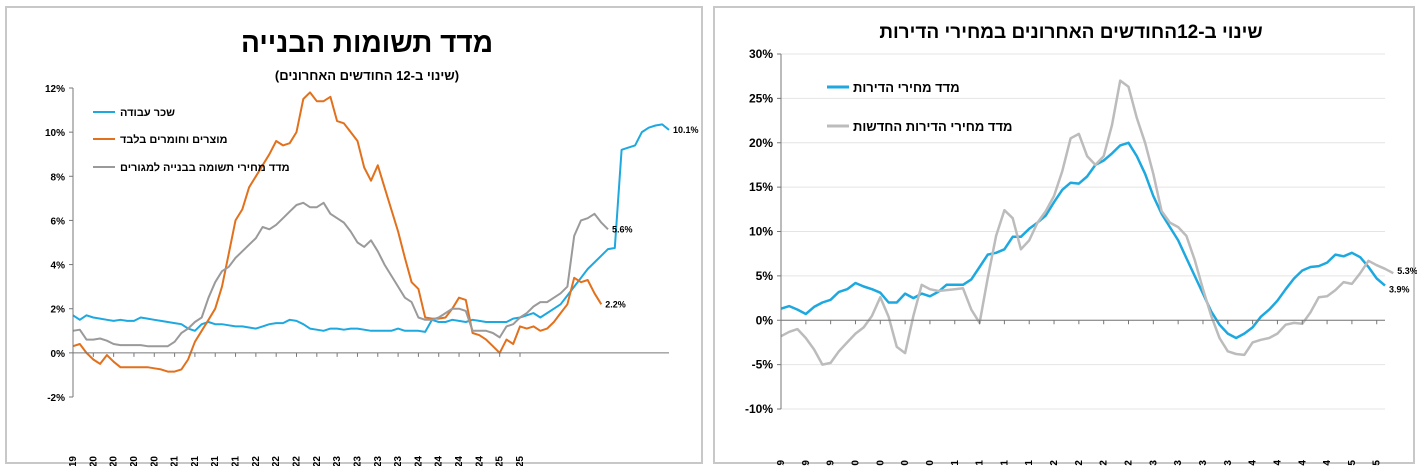 This screenshot has height=472, width=1420. I want to click on chart-title: מדד תשומות הבנייה, so click(367, 42).